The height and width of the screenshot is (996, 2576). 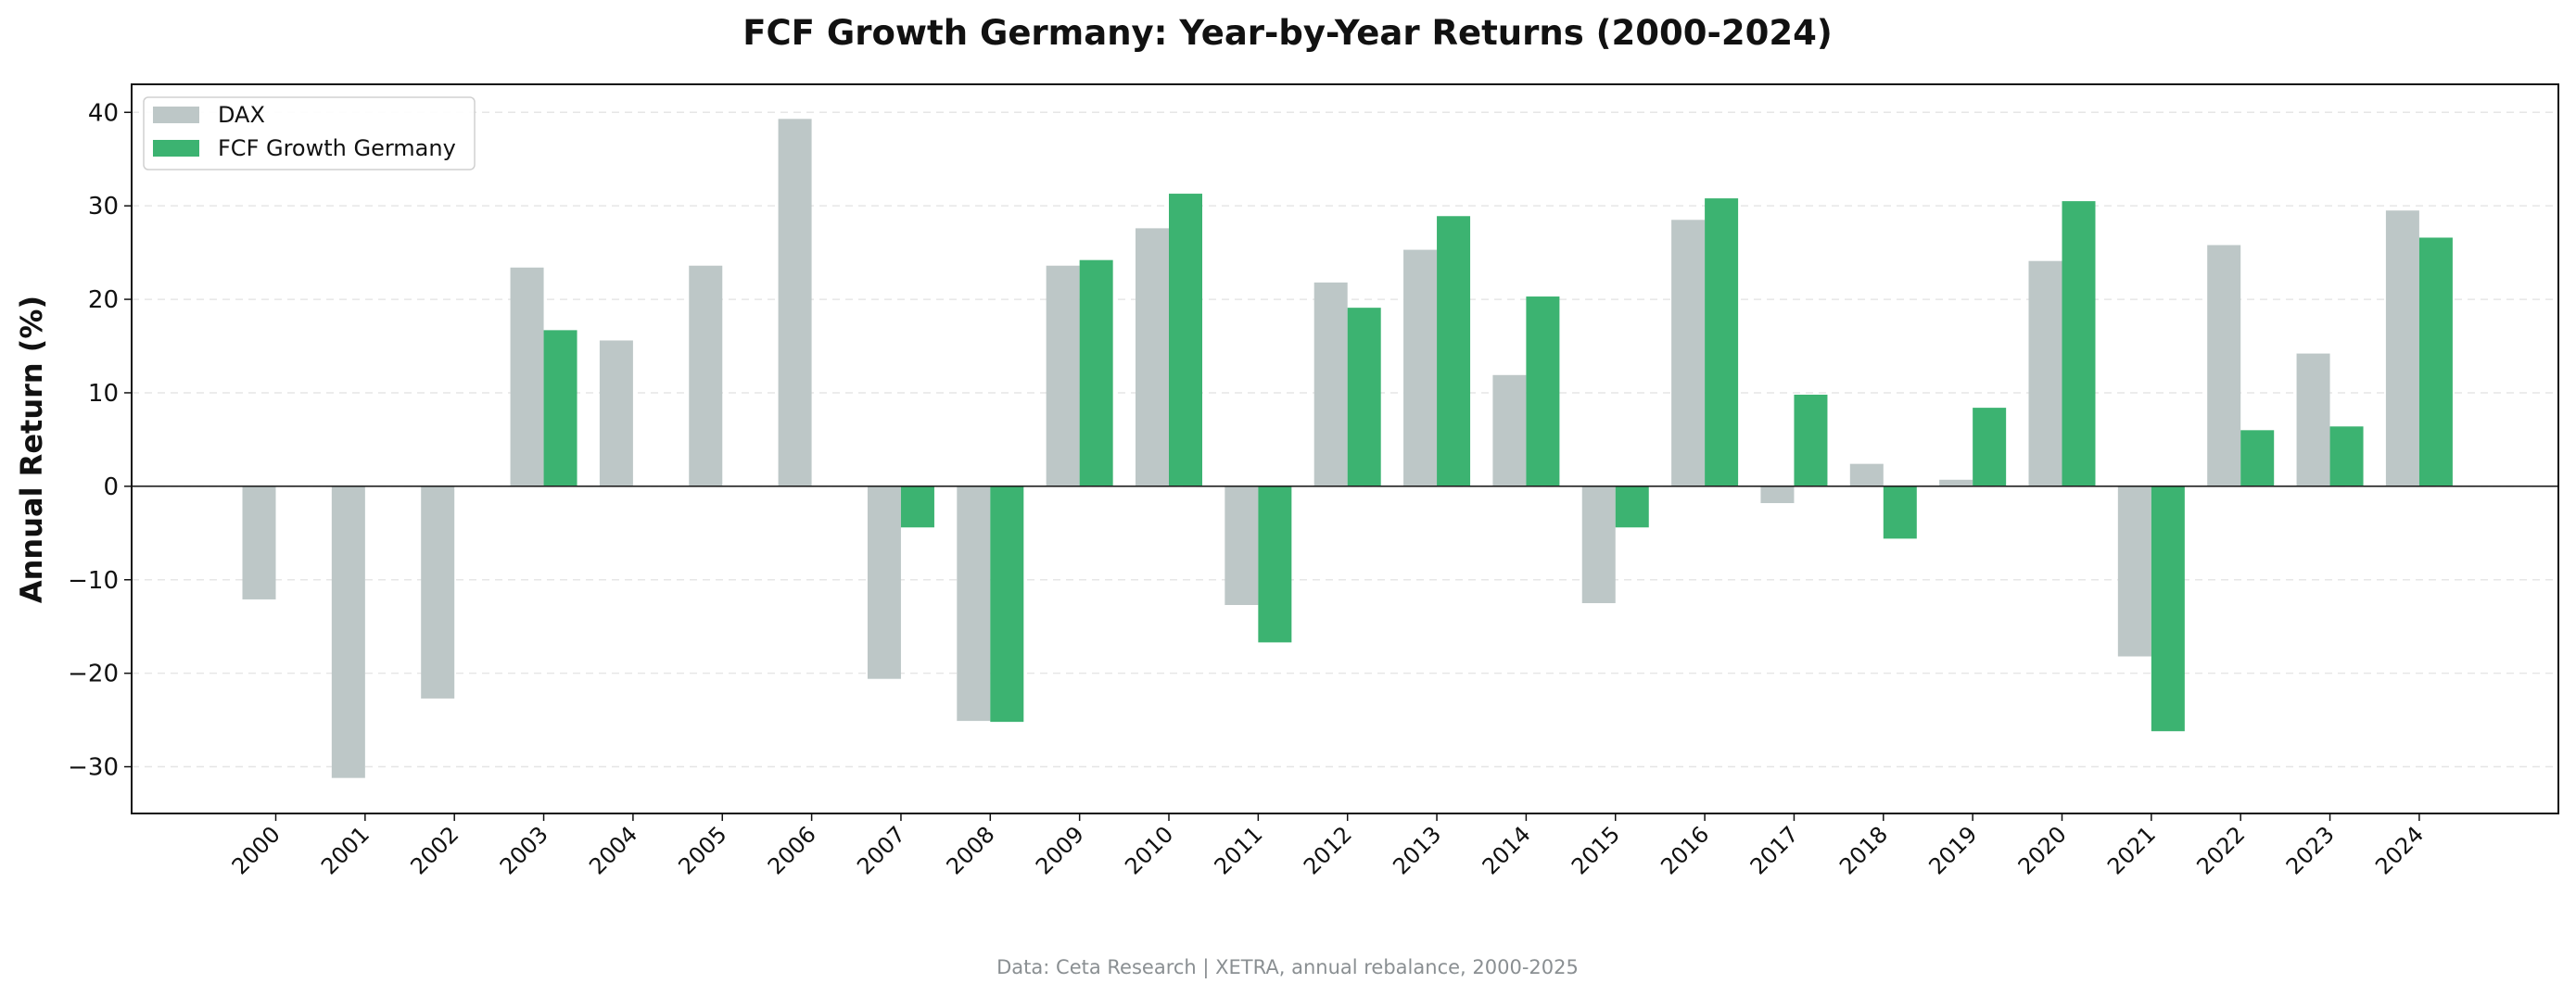 I want to click on bar-fcf-growth-germany-2012, so click(x=1364, y=397).